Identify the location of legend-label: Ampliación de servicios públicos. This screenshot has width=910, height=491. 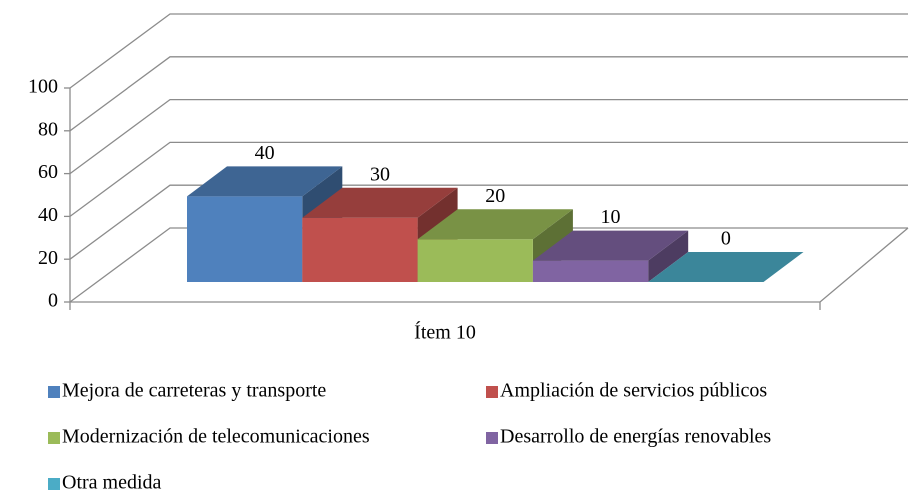
(633, 391).